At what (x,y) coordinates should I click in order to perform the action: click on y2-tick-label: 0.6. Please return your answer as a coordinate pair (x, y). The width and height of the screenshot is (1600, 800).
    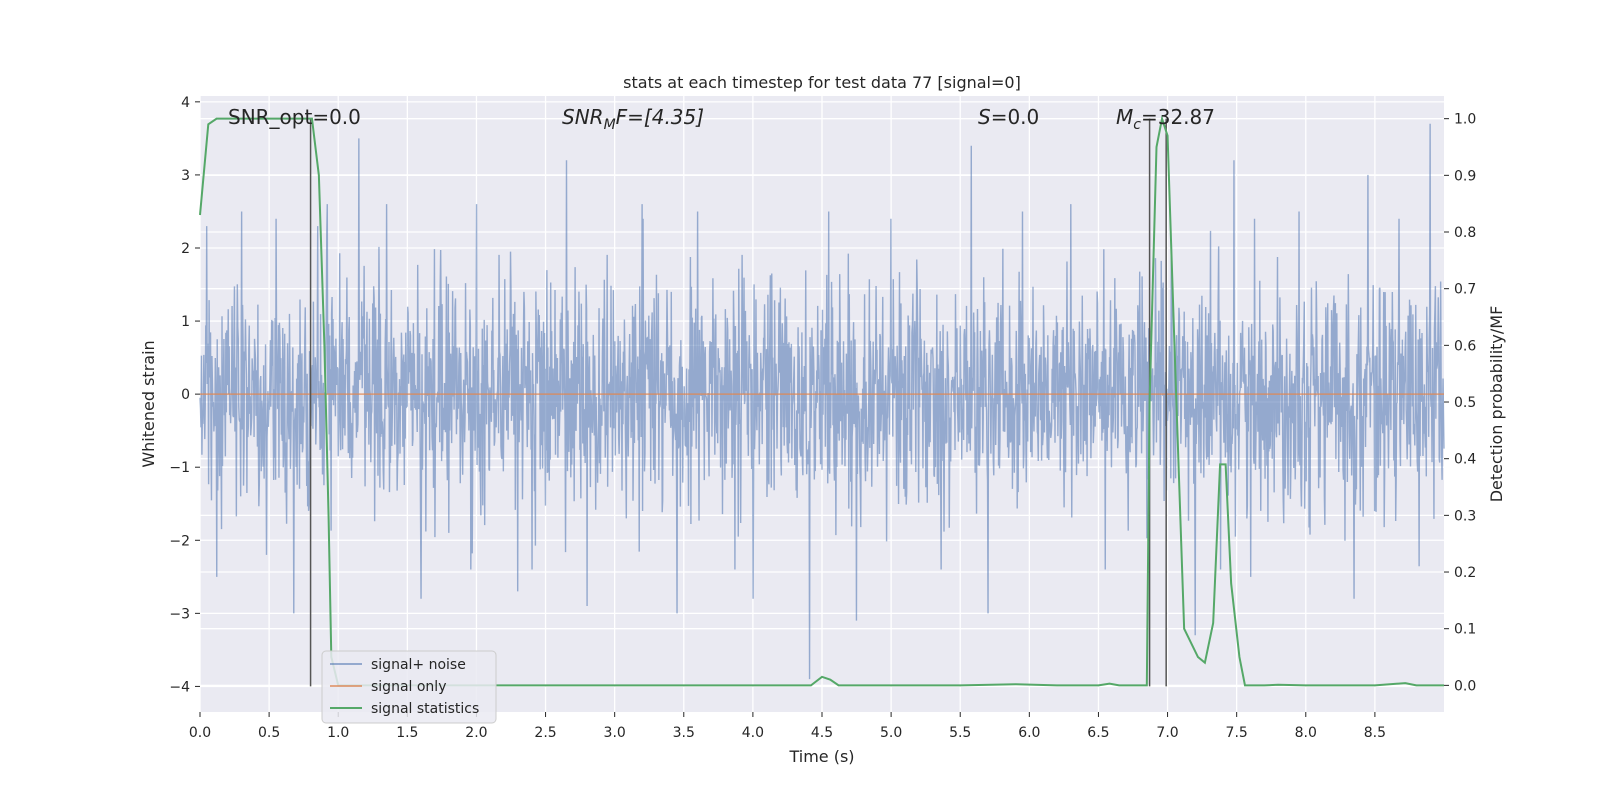
    Looking at the image, I should click on (1465, 346).